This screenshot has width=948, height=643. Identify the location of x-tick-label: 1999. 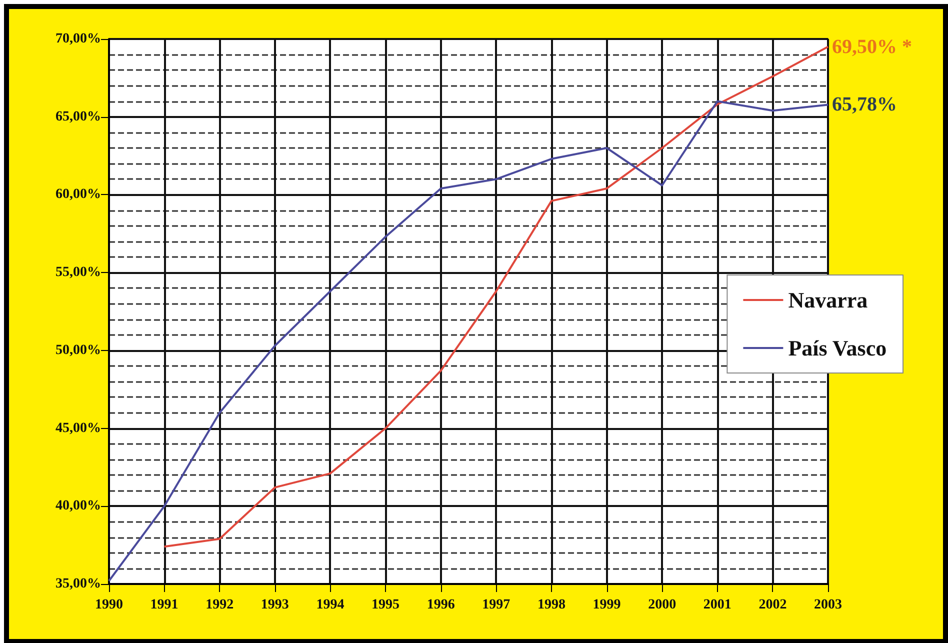
(606, 605).